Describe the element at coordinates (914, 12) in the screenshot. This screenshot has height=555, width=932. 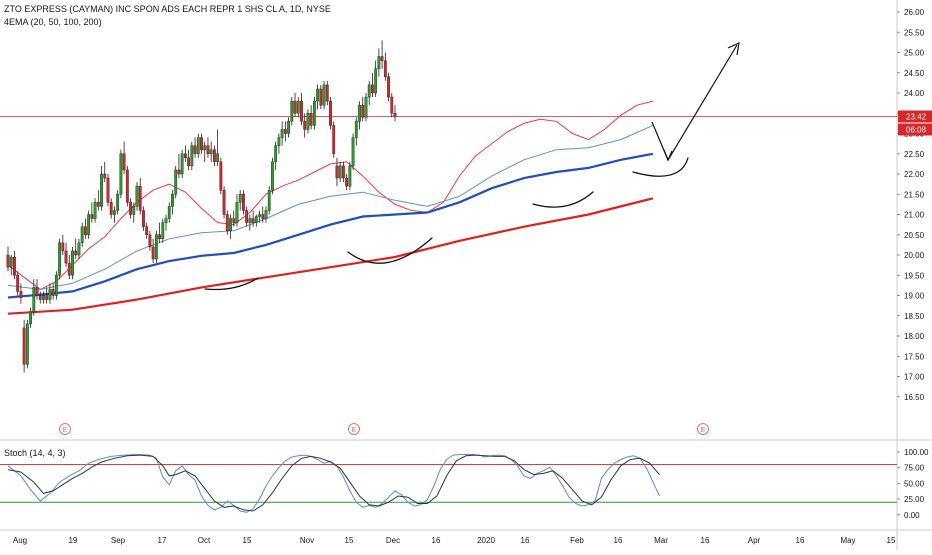
I see `price-tick-label: 26.00` at that location.